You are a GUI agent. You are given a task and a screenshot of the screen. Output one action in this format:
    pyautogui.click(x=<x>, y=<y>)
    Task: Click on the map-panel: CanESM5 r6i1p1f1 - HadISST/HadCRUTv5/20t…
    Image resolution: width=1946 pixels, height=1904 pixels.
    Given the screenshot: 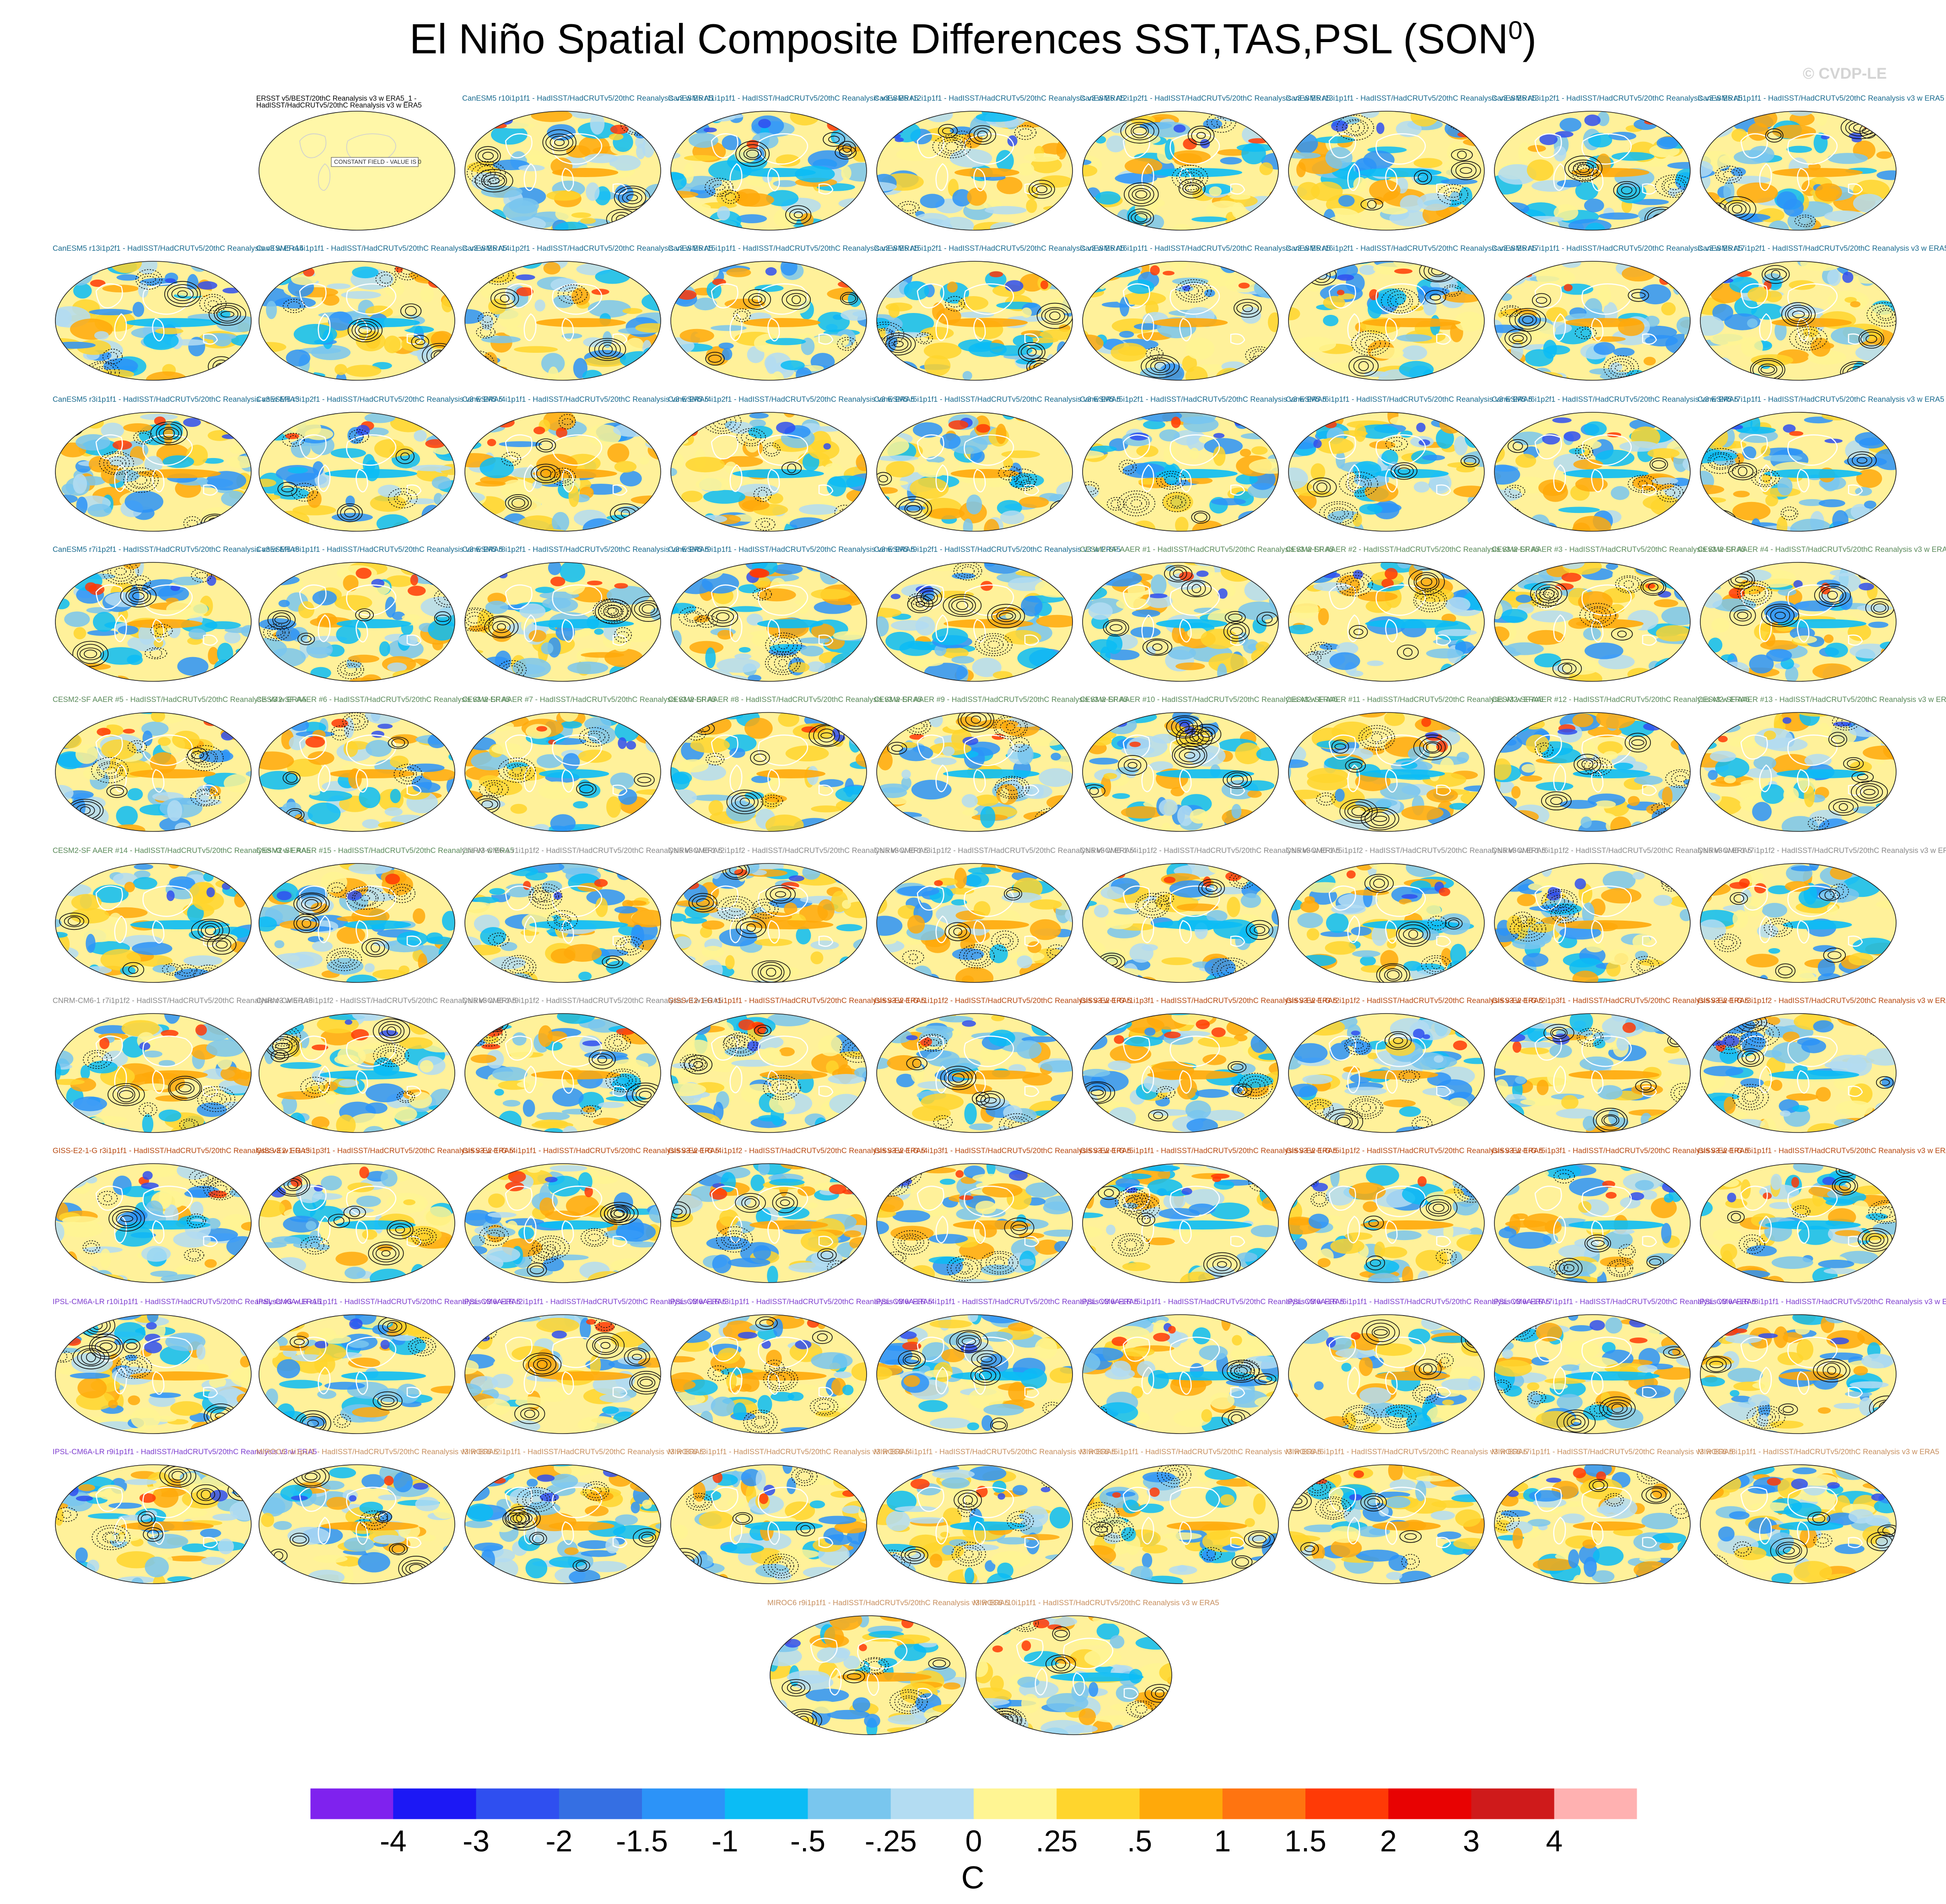 What is the action you would take?
    pyautogui.click(x=1409, y=471)
    